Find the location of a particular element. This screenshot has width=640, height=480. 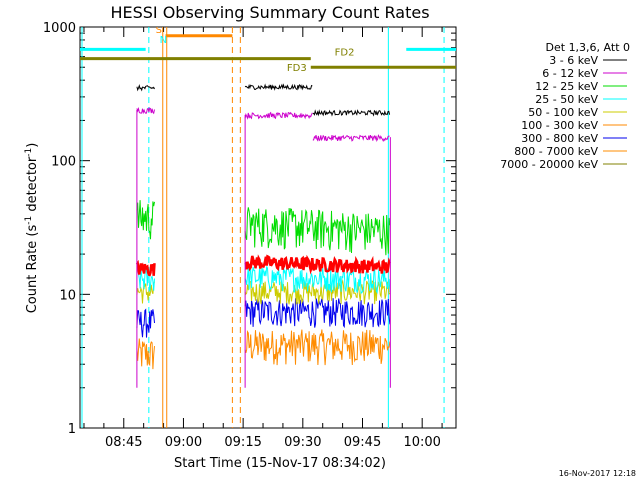

annotation-label: S is located at coordinates (159, 30).